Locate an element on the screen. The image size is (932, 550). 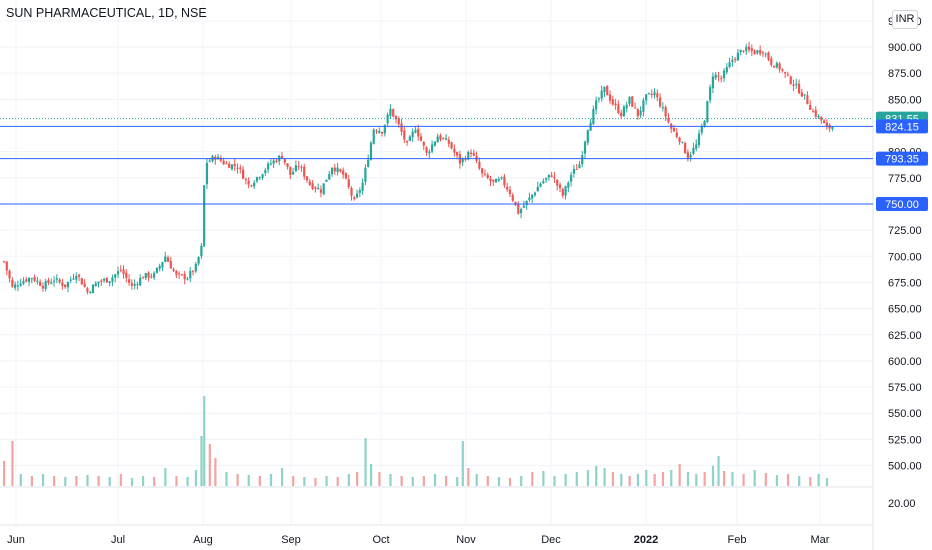
time-tick-label: Mar is located at coordinates (820, 540).